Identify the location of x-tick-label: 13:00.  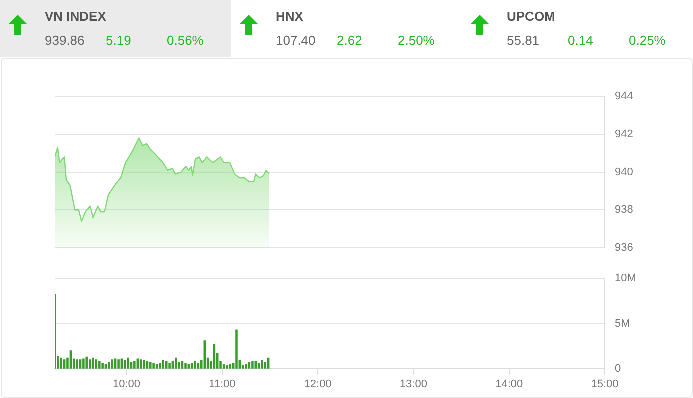
(414, 384).